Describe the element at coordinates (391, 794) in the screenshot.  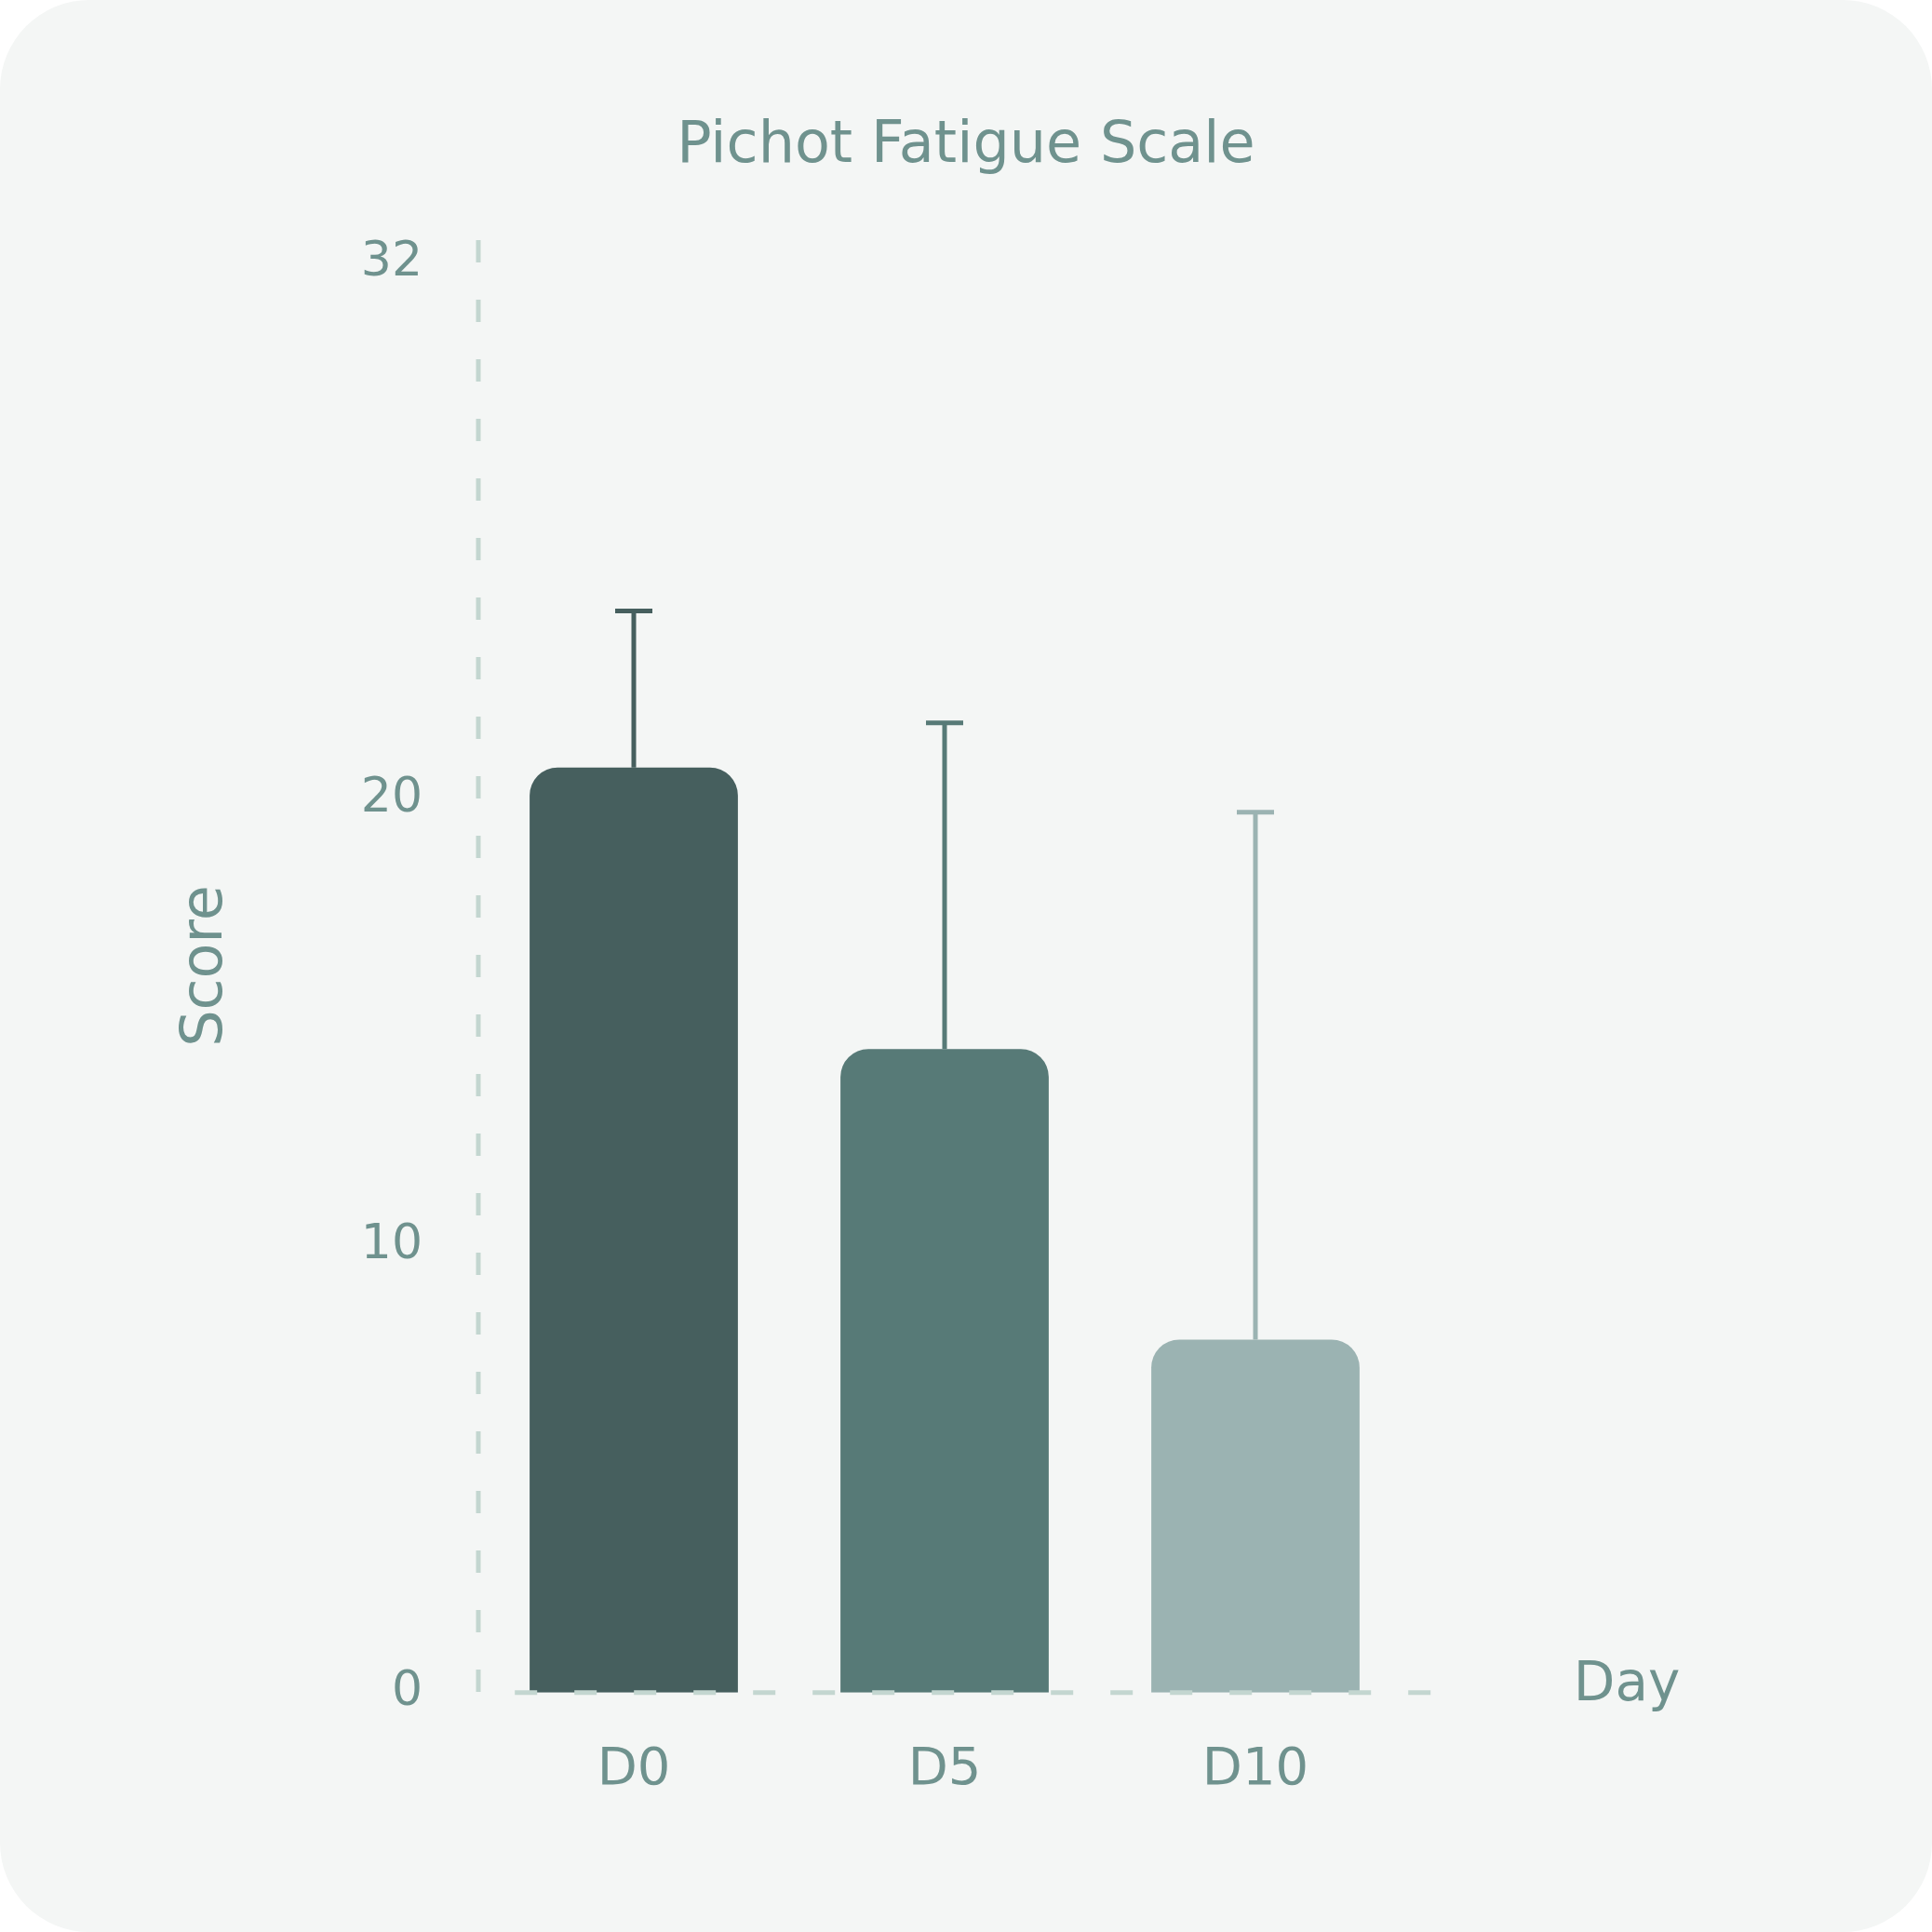
I see `y-tick-label: 20` at that location.